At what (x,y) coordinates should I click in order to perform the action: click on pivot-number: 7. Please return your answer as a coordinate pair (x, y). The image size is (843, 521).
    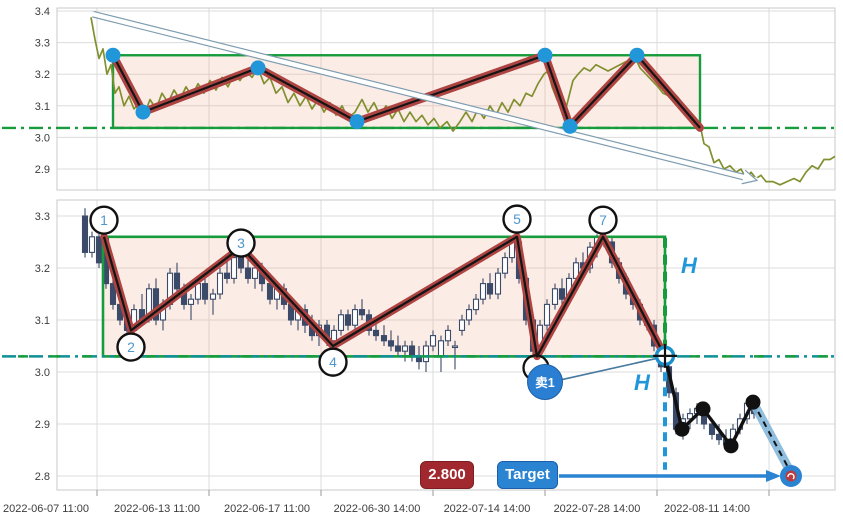
    Looking at the image, I should click on (603, 220).